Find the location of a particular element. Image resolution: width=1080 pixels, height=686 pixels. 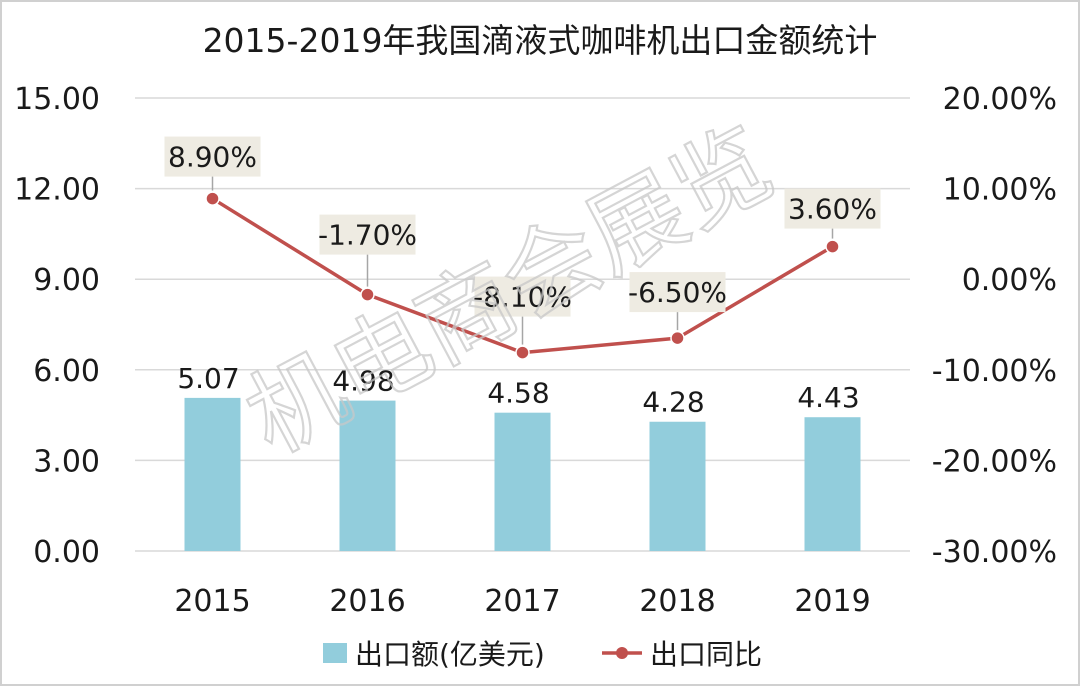

line-series is located at coordinates (522, 275).